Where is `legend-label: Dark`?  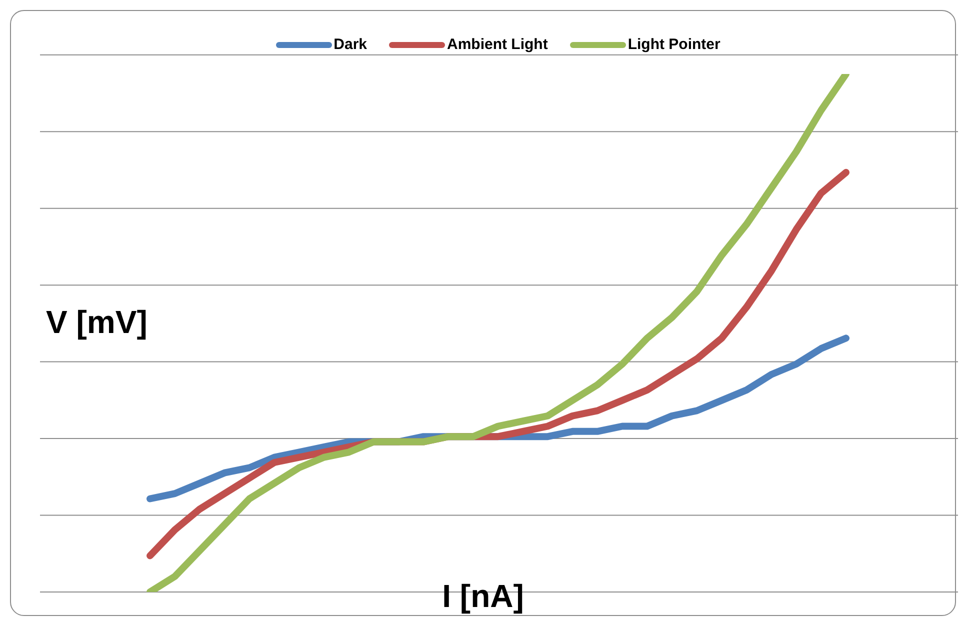 legend-label: Dark is located at coordinates (351, 44).